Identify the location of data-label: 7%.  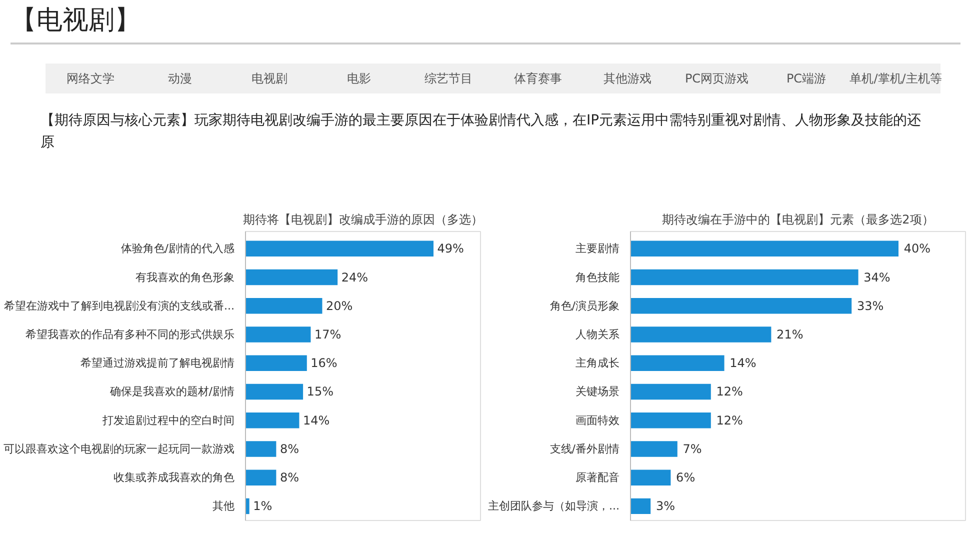
(692, 449).